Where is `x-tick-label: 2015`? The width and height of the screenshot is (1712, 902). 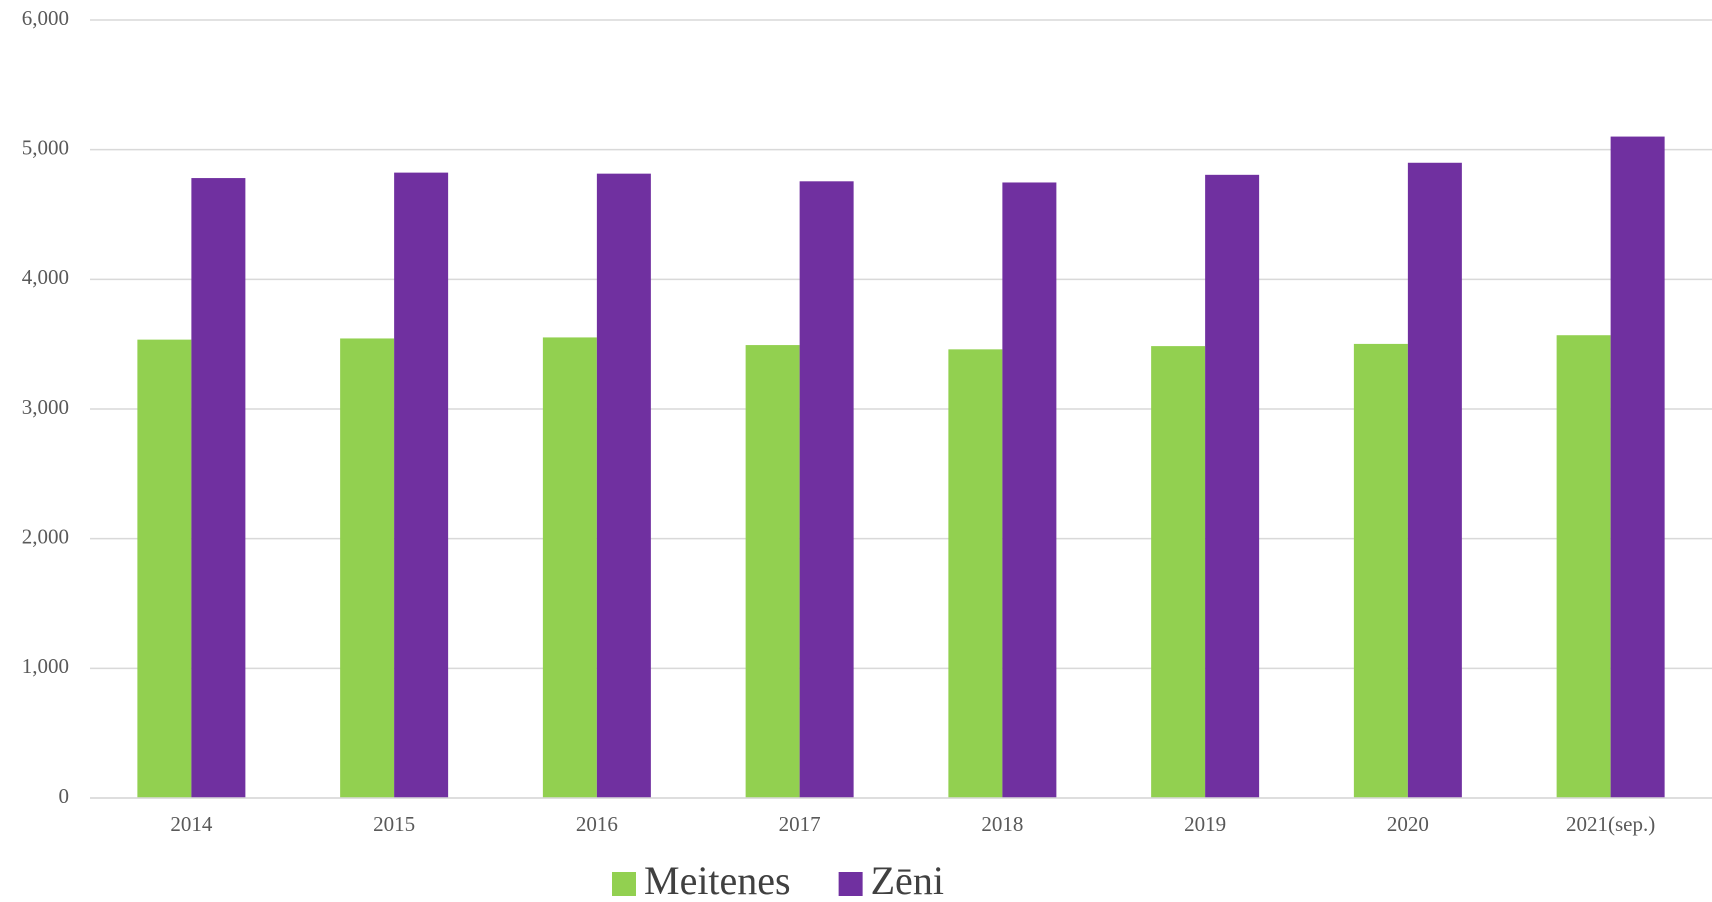
x-tick-label: 2015 is located at coordinates (394, 824).